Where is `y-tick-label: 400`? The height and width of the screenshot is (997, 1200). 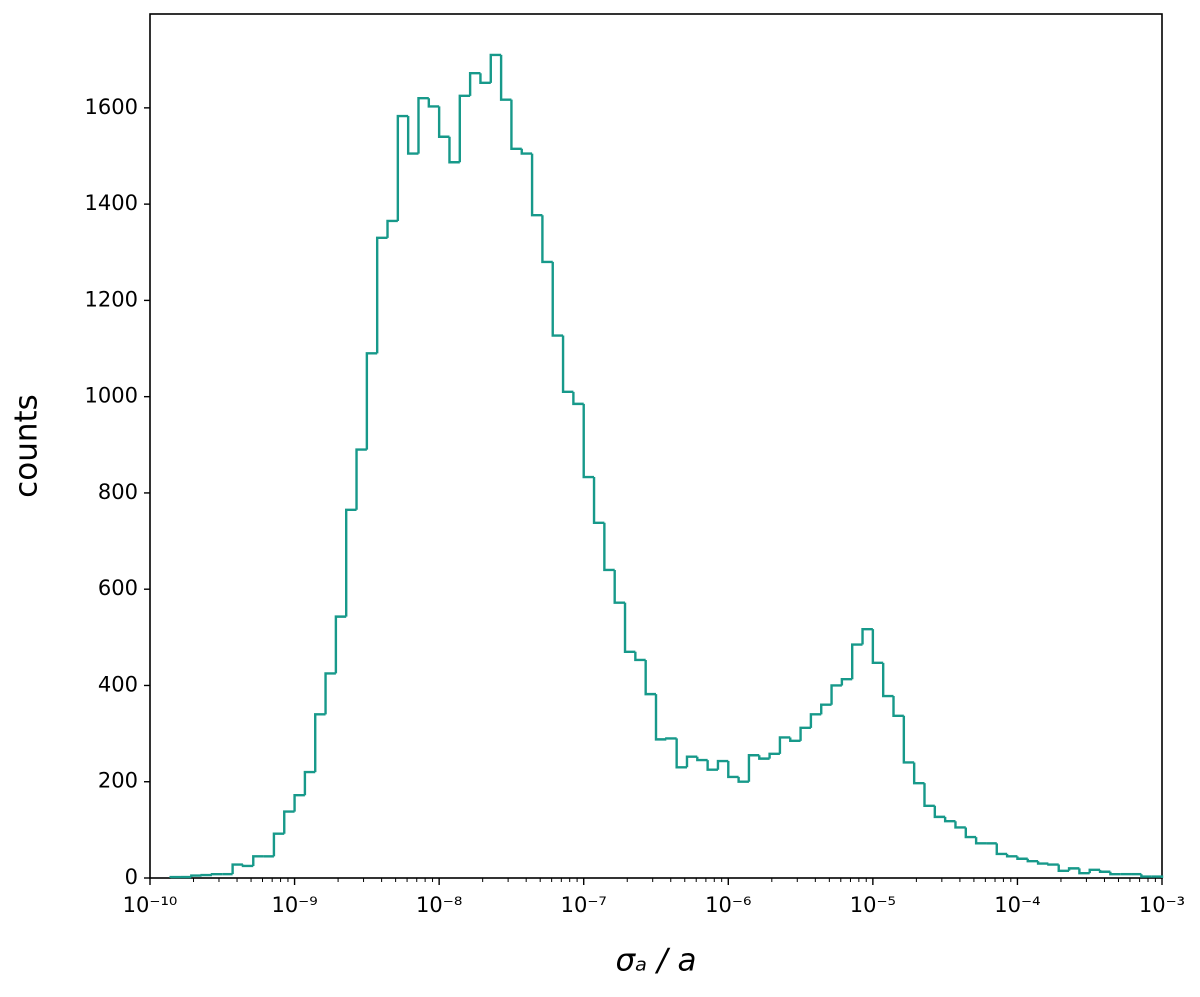
y-tick-label: 400 is located at coordinates (118, 684).